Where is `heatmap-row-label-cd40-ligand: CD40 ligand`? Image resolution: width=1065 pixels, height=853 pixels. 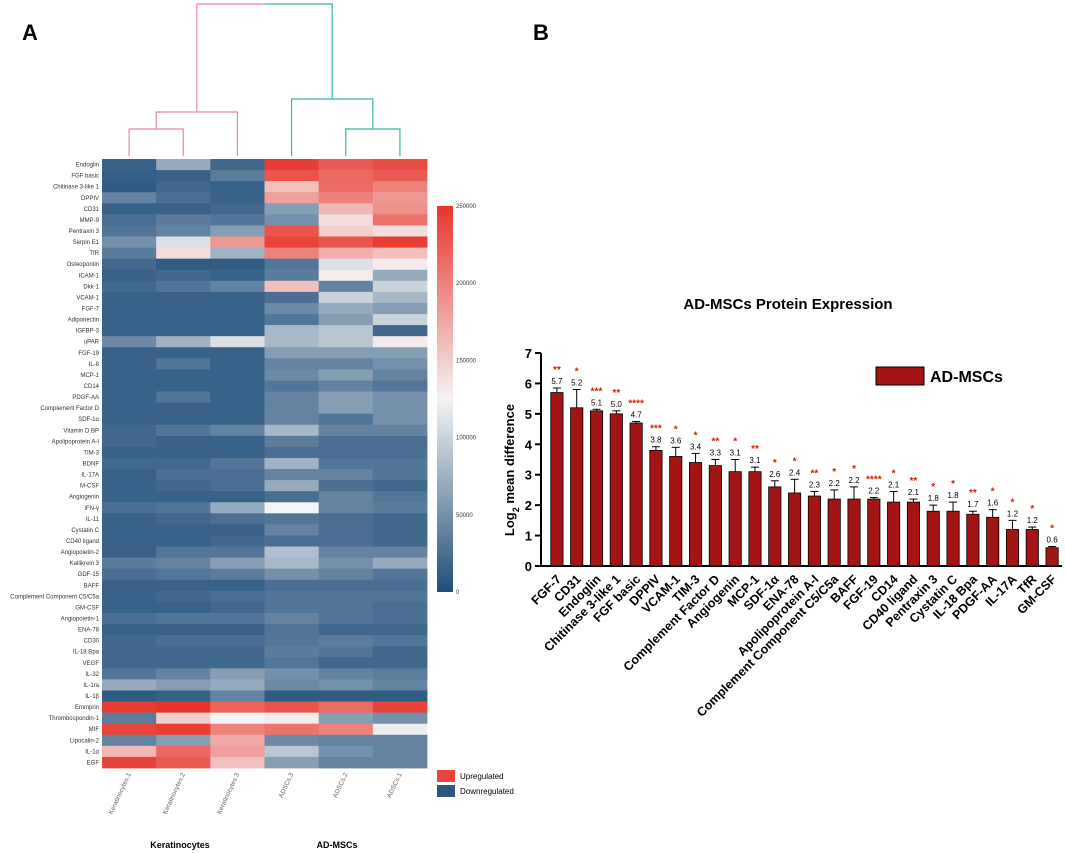
heatmap-row-label-cd40-ligand: CD40 ligand is located at coordinates (82, 542).